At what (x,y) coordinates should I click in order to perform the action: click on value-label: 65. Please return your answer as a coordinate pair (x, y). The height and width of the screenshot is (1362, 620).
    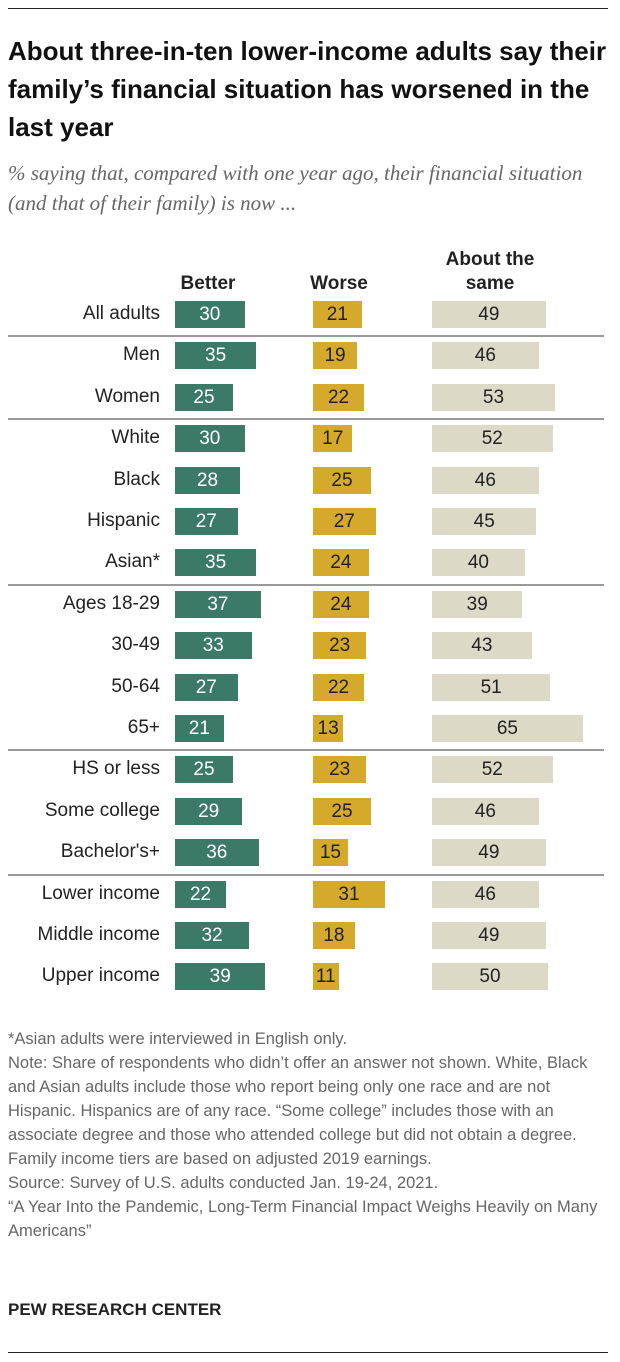
    Looking at the image, I should click on (507, 728).